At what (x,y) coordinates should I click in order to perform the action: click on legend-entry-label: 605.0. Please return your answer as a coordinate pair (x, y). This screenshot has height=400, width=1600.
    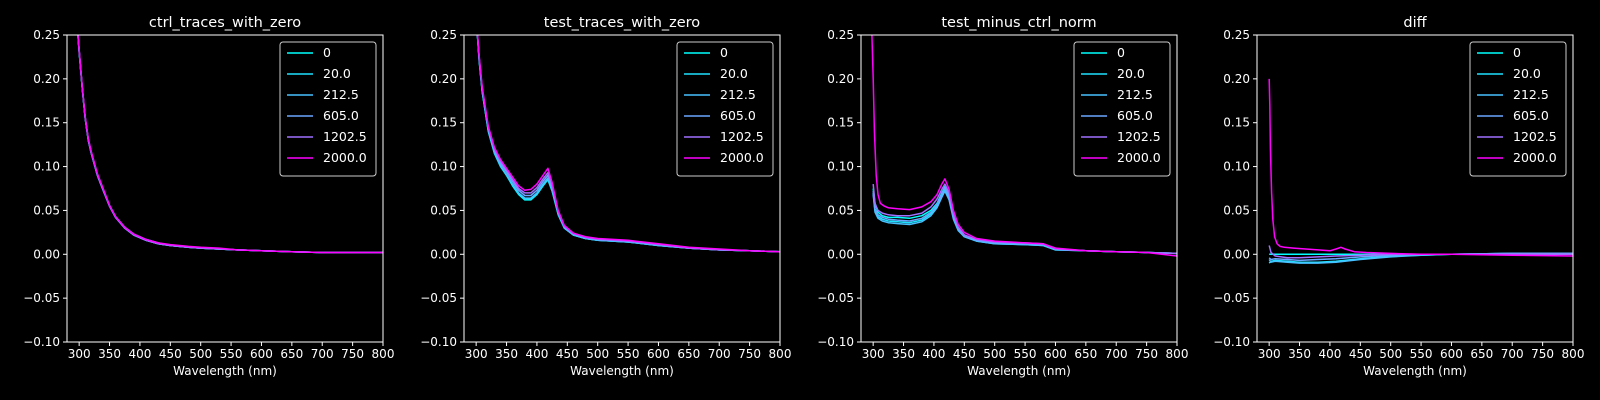
    Looking at the image, I should click on (1531, 115).